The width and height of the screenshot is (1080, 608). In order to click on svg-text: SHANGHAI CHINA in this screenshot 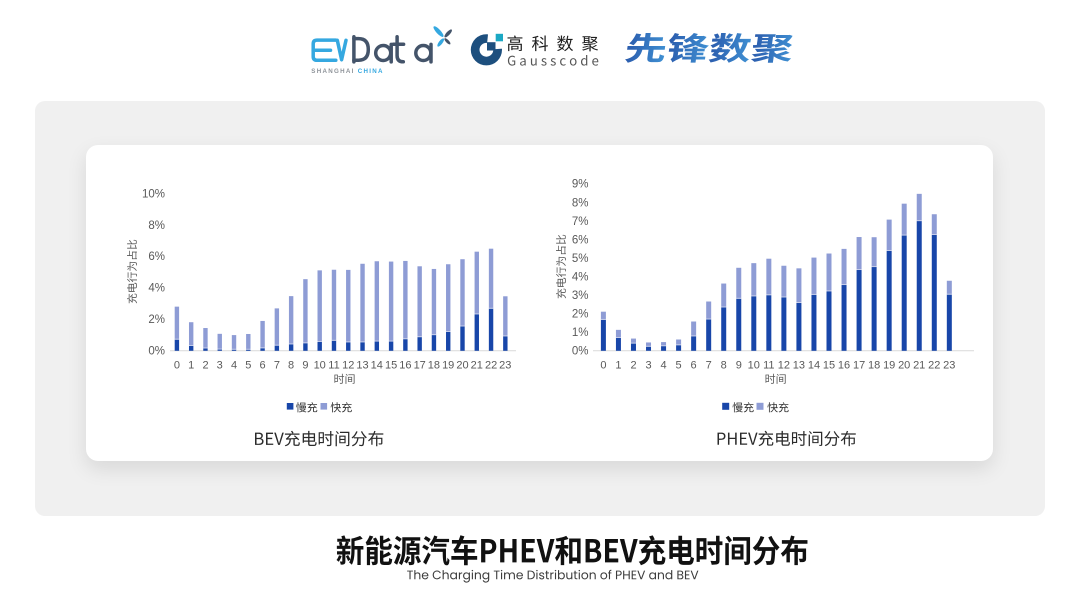, I will do `click(347, 71)`.